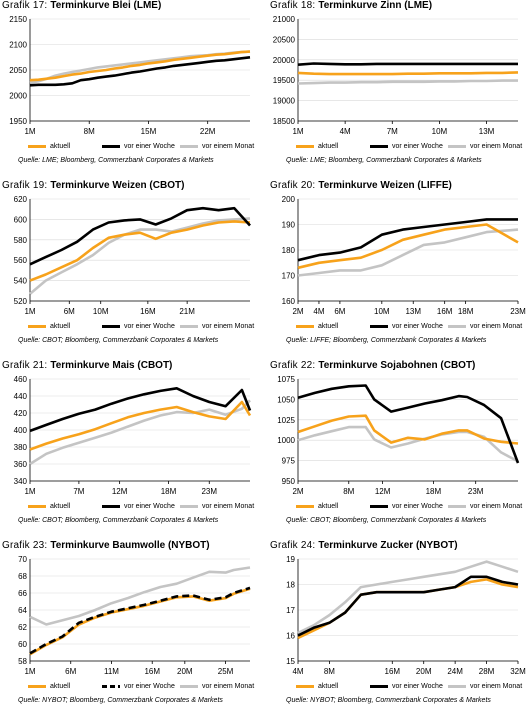 This screenshot has height=720, width=532. Describe the element at coordinates (455, 671) in the screenshot. I see `x-tick-label: 24M` at that location.